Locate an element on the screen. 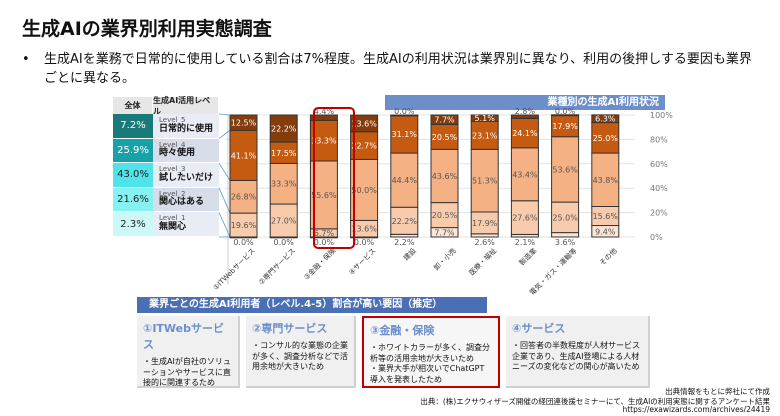  data-label: 27.6% is located at coordinates (525, 218).